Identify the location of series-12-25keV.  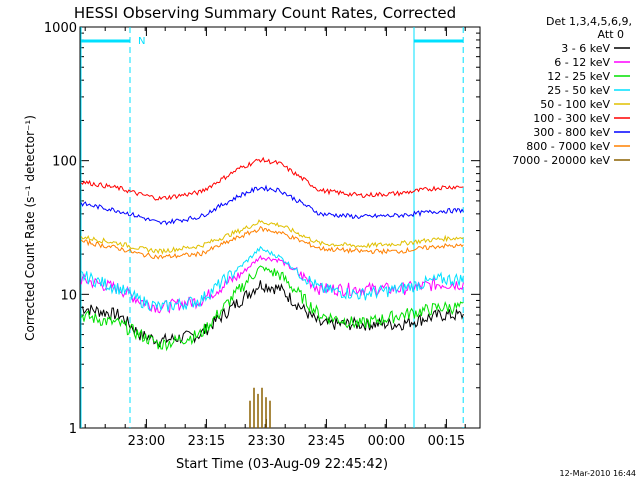
(272, 308).